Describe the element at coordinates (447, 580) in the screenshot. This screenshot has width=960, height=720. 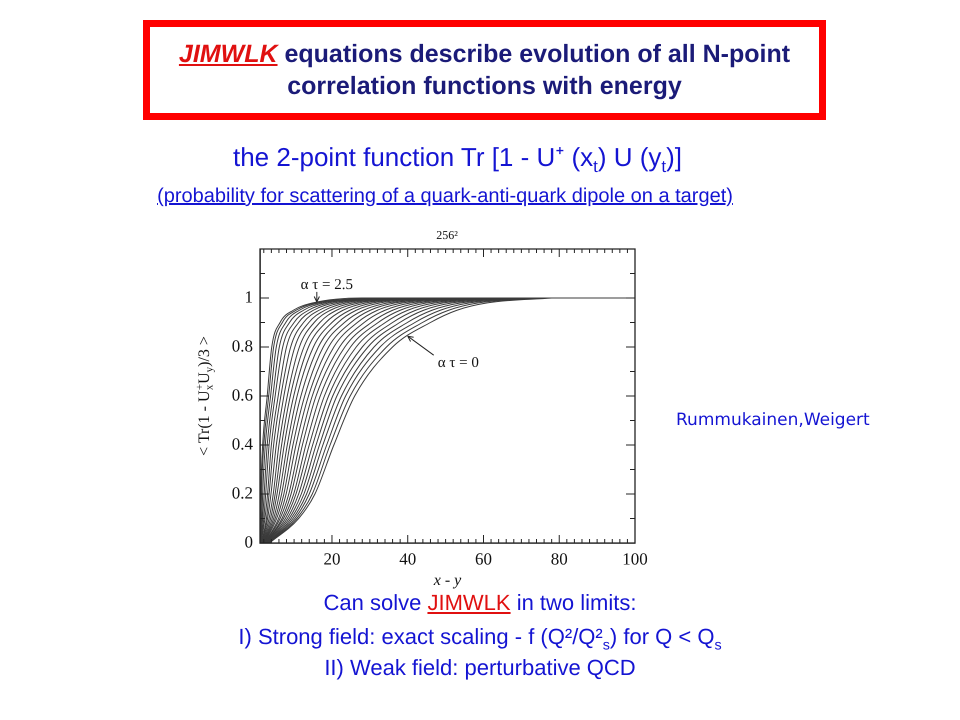
I see `x-axis-title: x - y` at that location.